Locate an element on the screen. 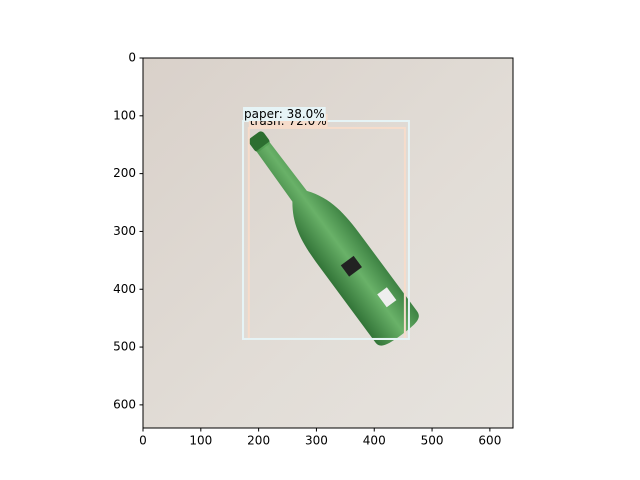  x-tick-label: 500 is located at coordinates (432, 441).